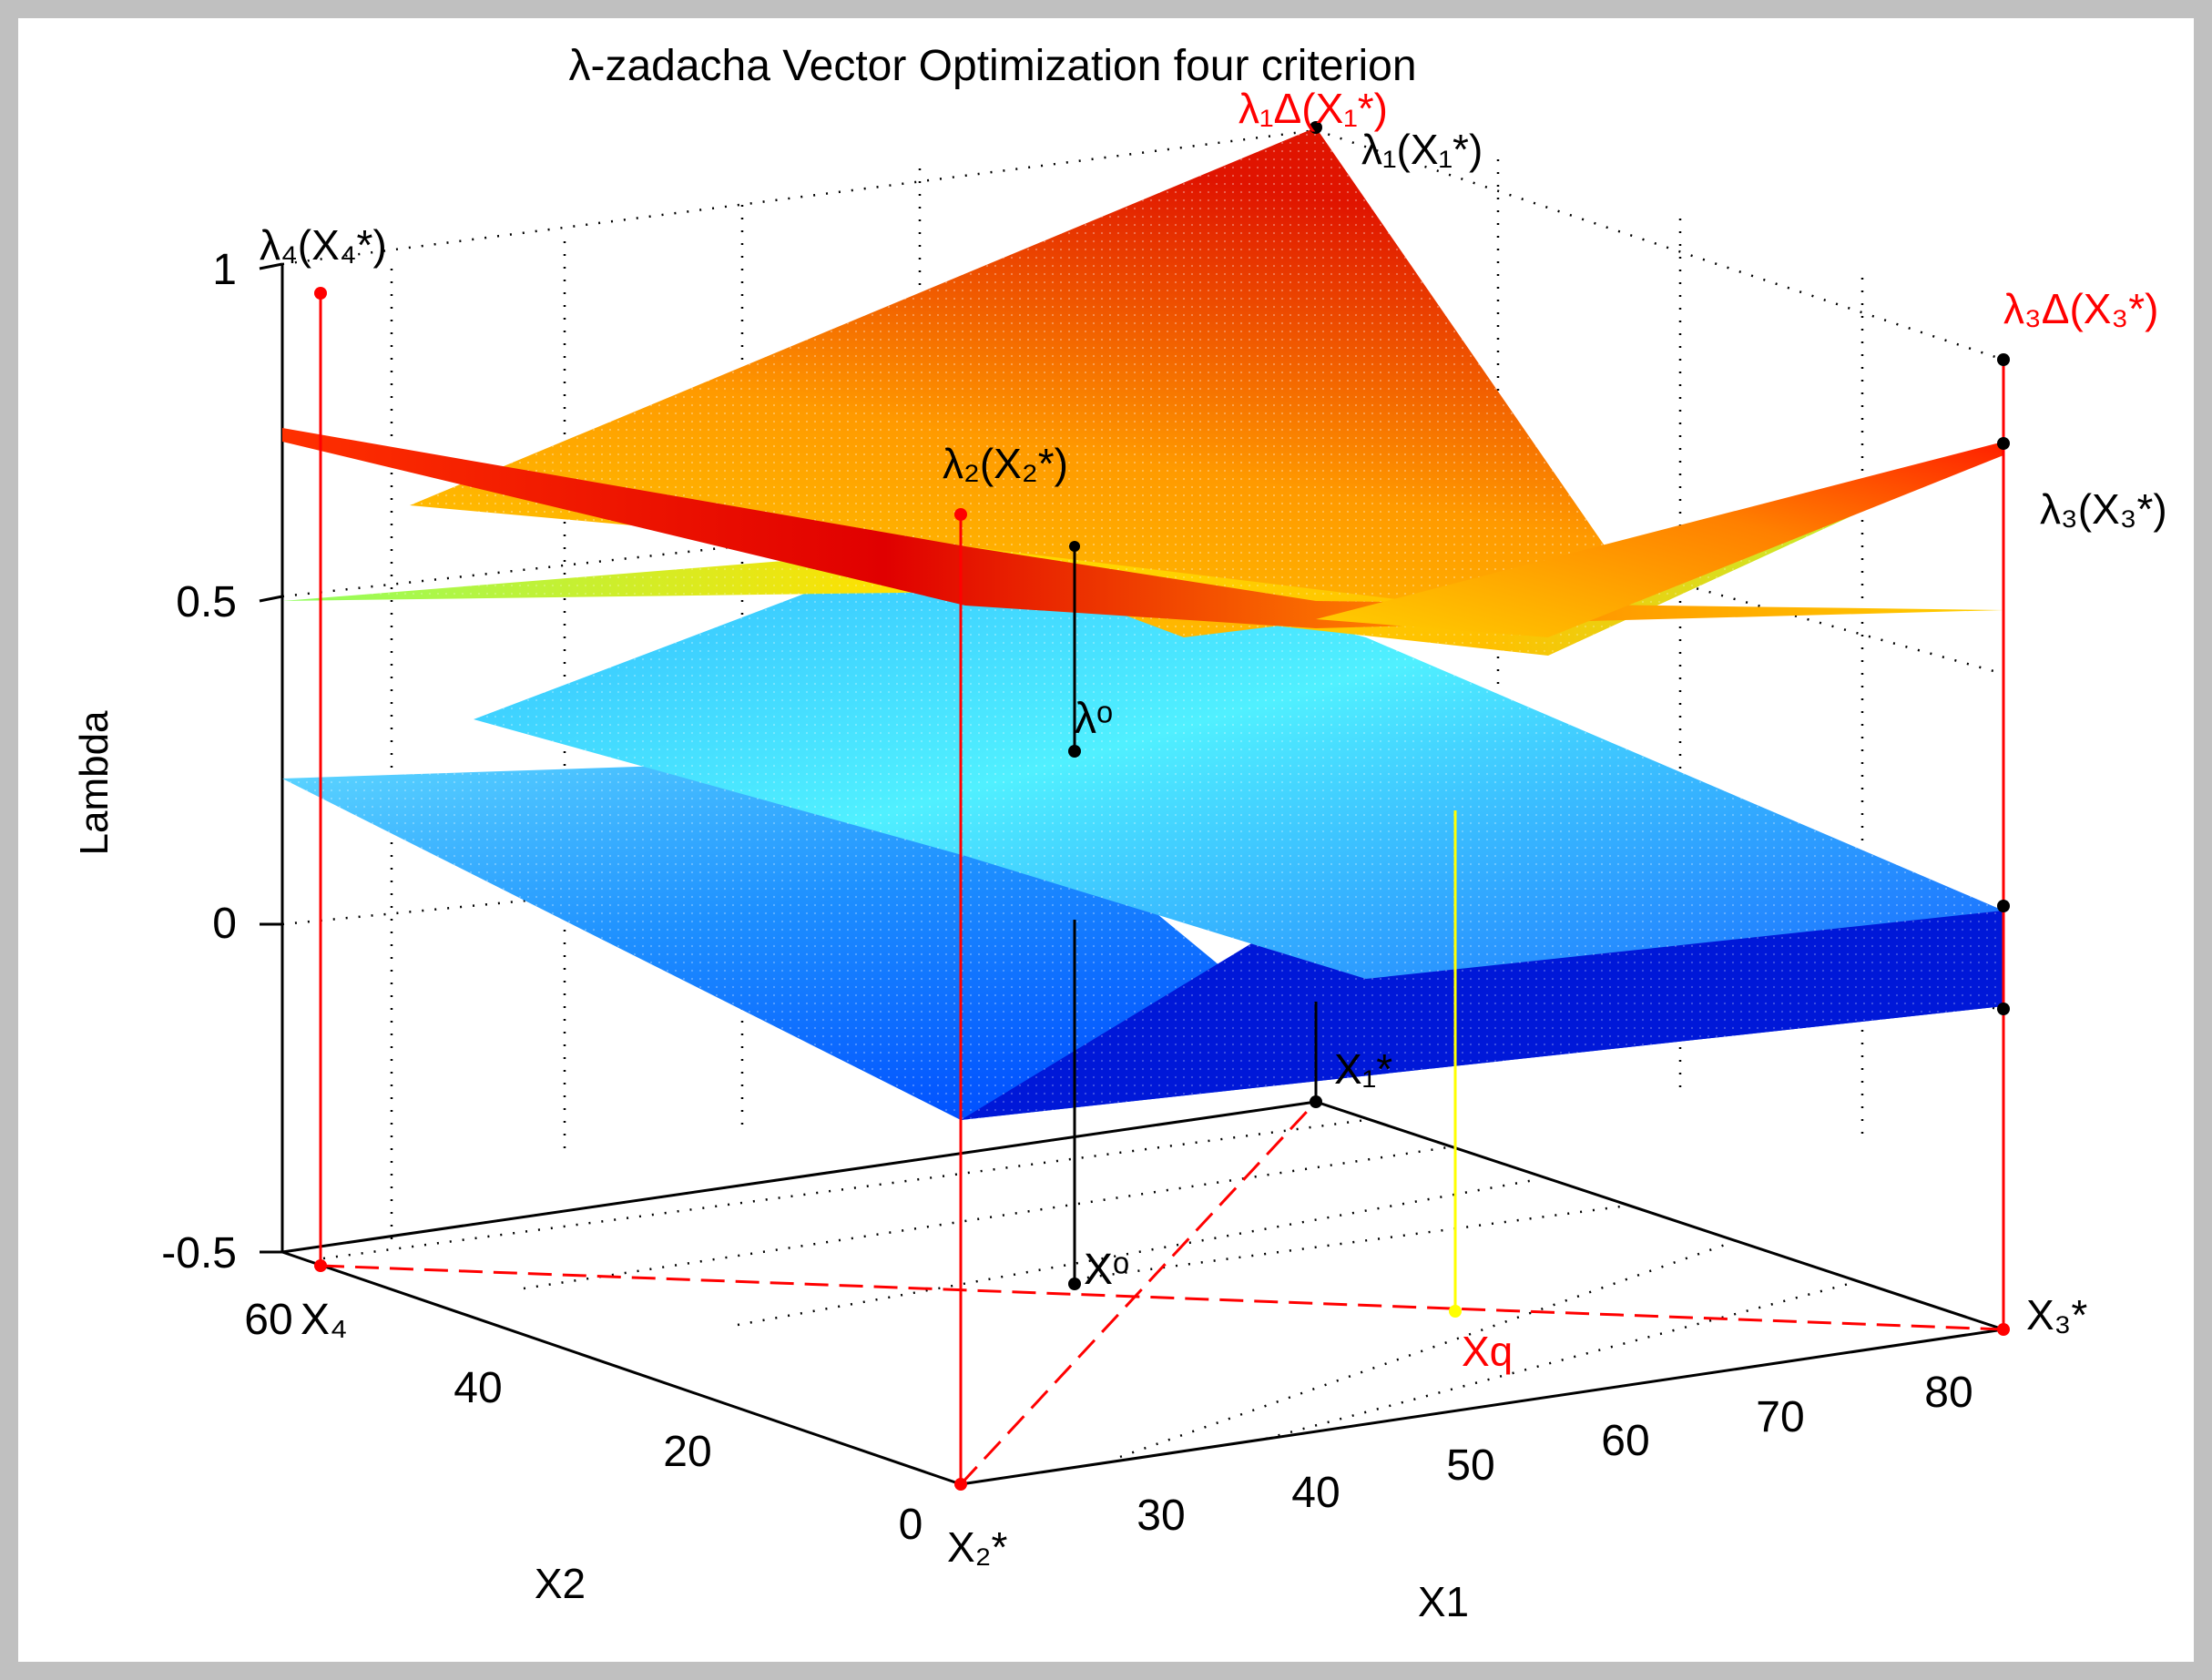 The image size is (2212, 1680). What do you see at coordinates (1142, 528) in the screenshot?
I see `surface-band` at bounding box center [1142, 528].